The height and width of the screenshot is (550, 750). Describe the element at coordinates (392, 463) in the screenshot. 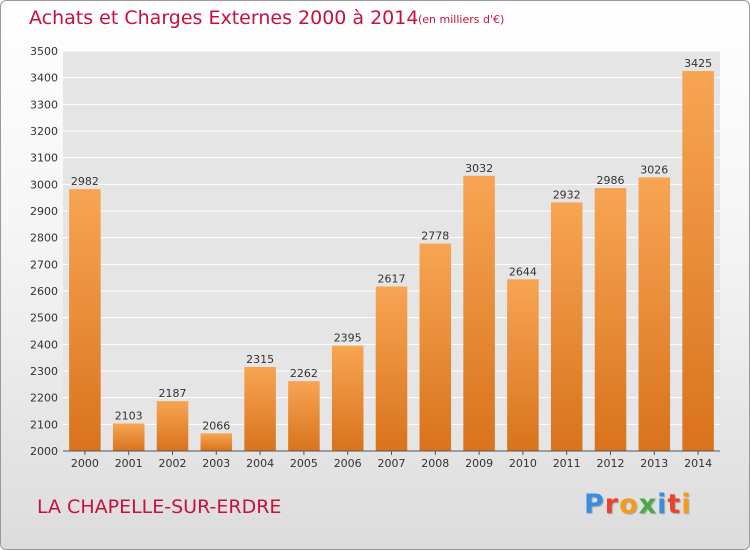

I see `x-tick-label-2007: 2007` at that location.